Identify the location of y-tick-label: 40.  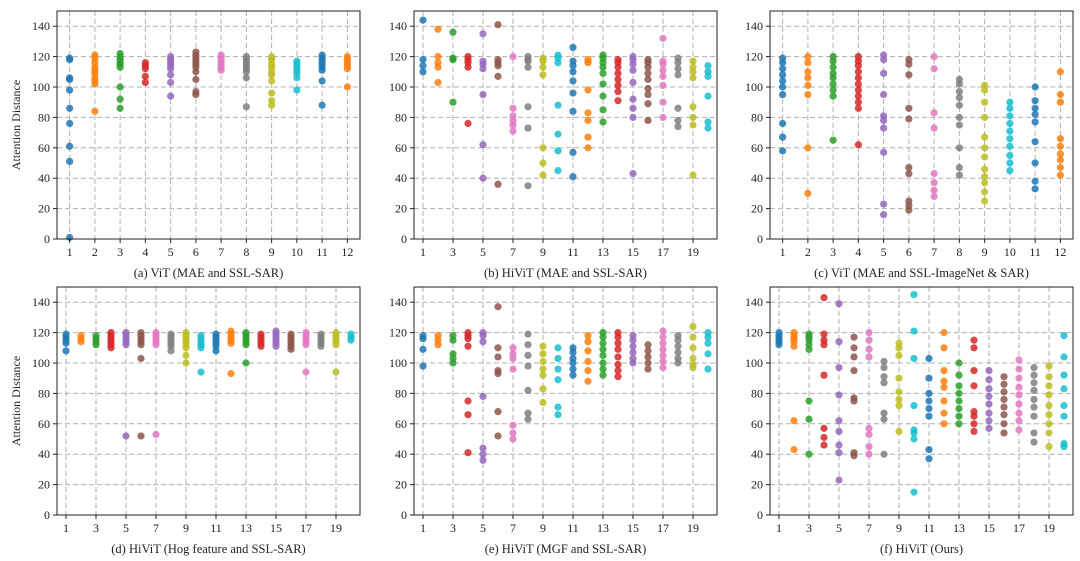
(44, 454).